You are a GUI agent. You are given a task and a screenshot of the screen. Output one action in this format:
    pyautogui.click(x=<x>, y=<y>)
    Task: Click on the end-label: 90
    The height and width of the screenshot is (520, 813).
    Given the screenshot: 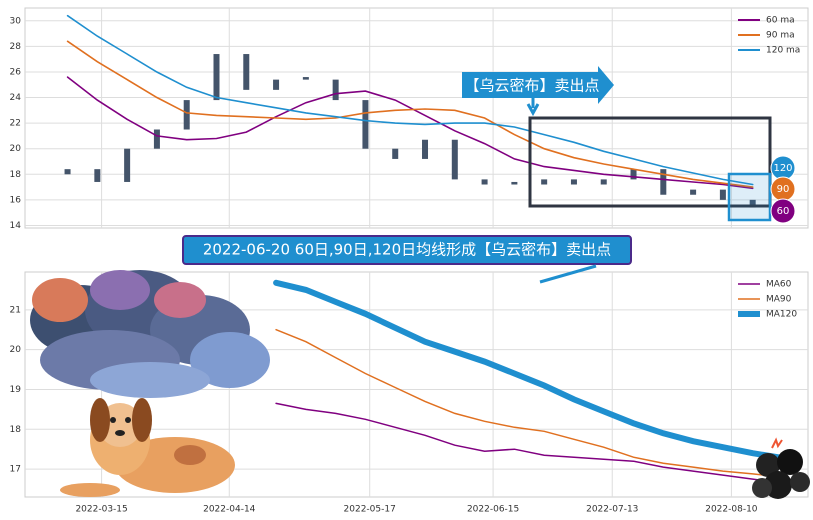 What is the action you would take?
    pyautogui.click(x=783, y=189)
    